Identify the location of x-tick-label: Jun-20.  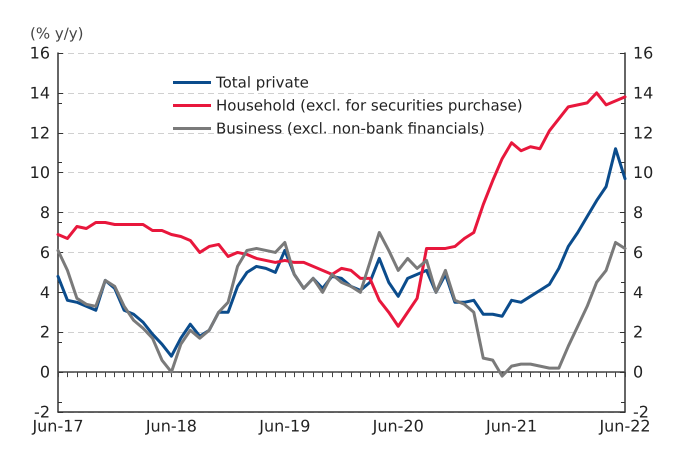
(398, 426).